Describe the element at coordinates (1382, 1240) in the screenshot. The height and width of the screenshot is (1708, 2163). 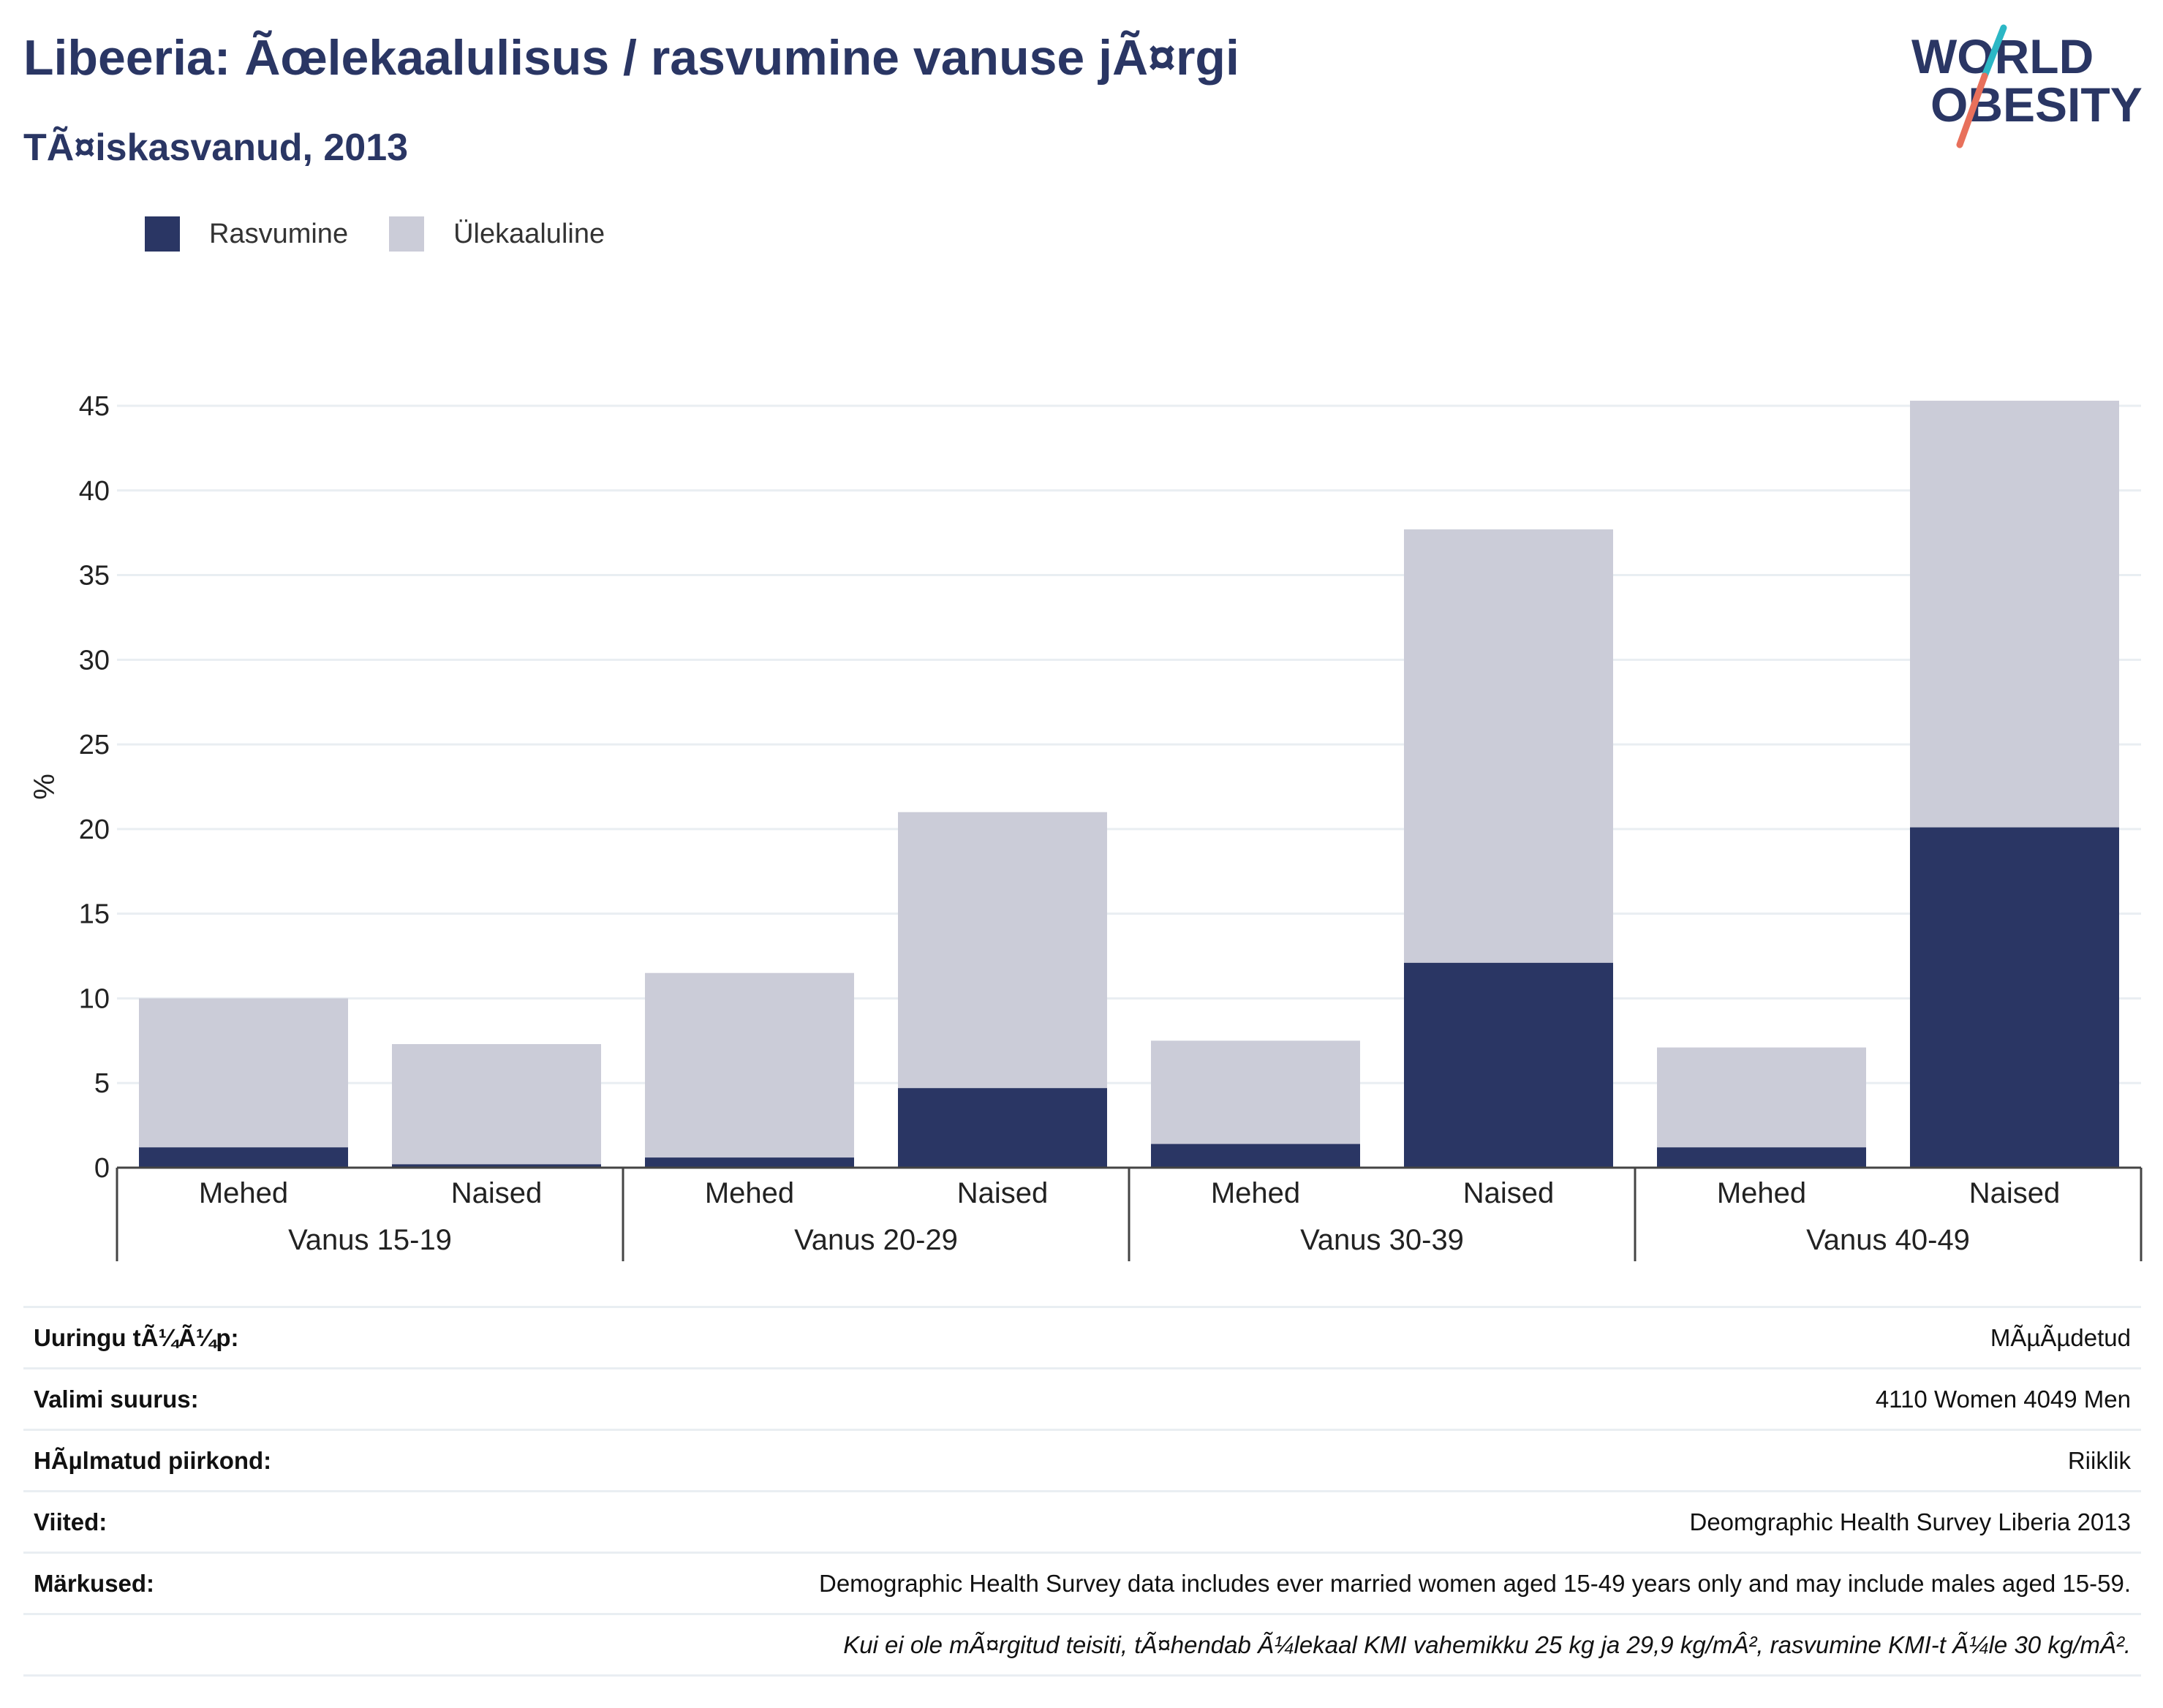
I see `x-group-label: Vanus 30-39` at that location.